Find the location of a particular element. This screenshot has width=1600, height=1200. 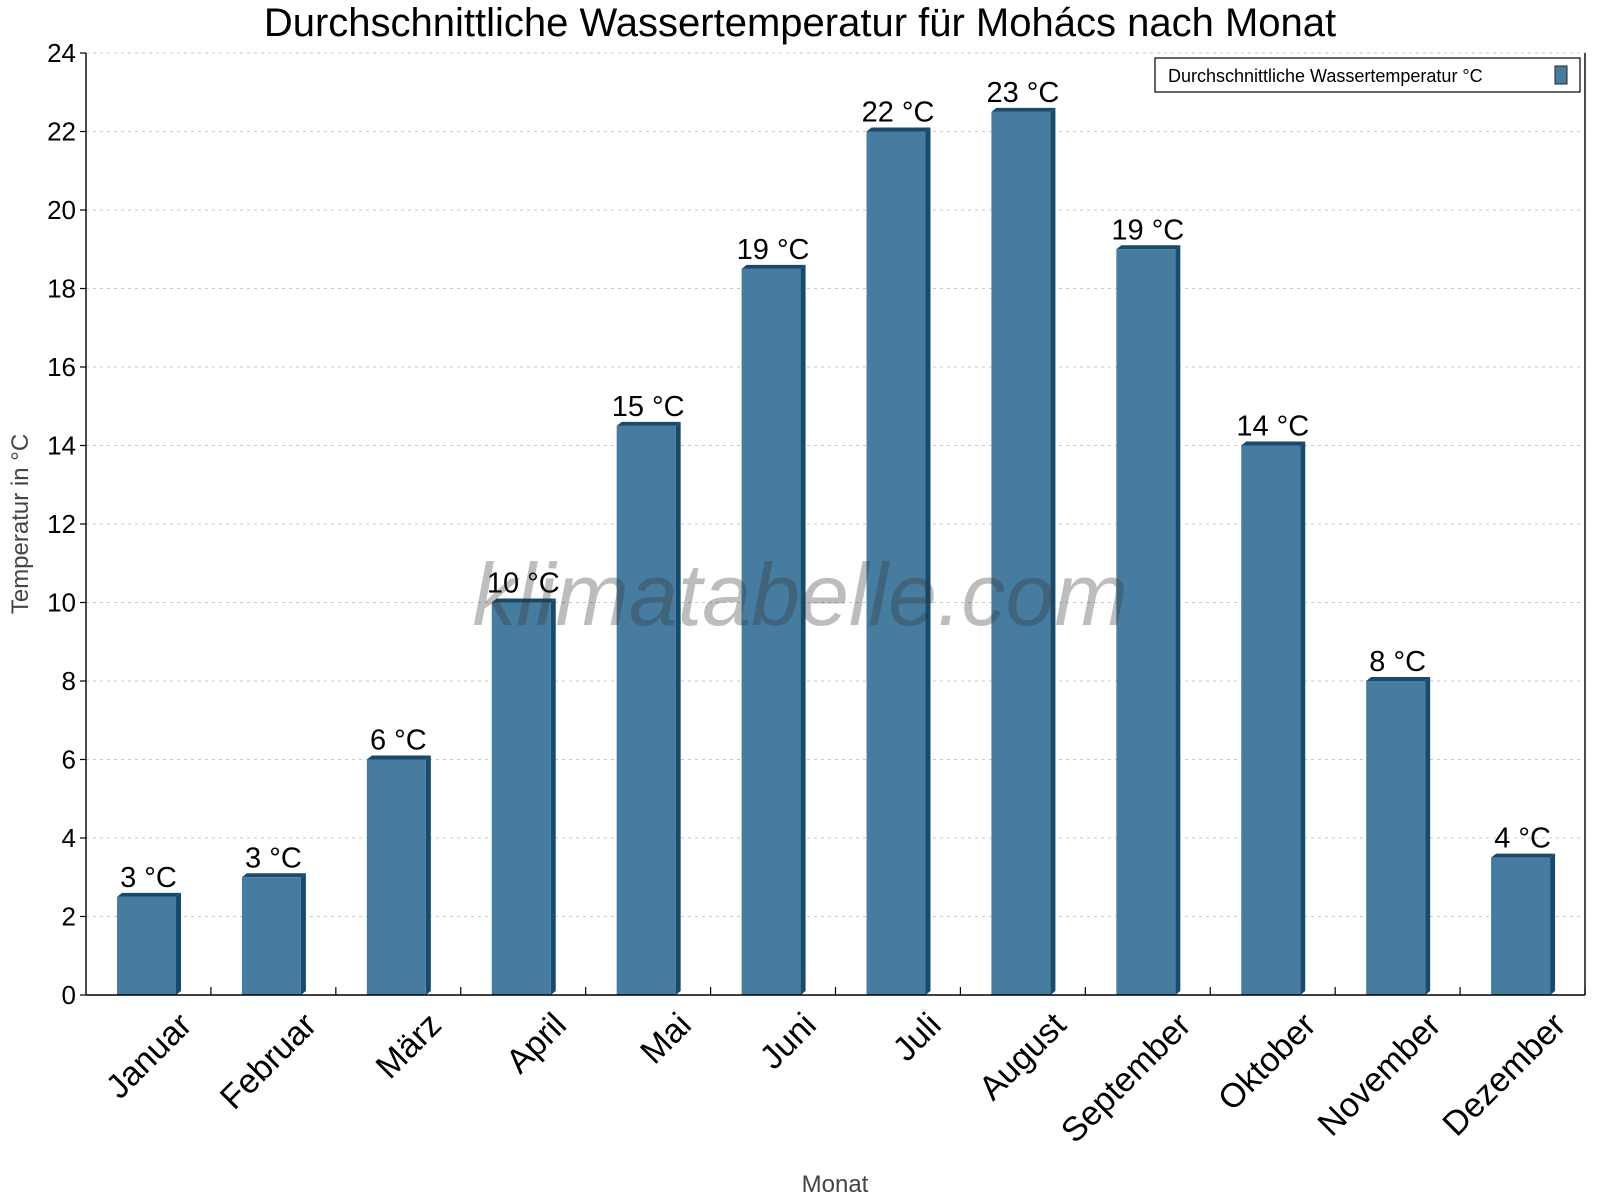

legend-label: Durchschnittliche Wassertemperatur °C is located at coordinates (1325, 76).